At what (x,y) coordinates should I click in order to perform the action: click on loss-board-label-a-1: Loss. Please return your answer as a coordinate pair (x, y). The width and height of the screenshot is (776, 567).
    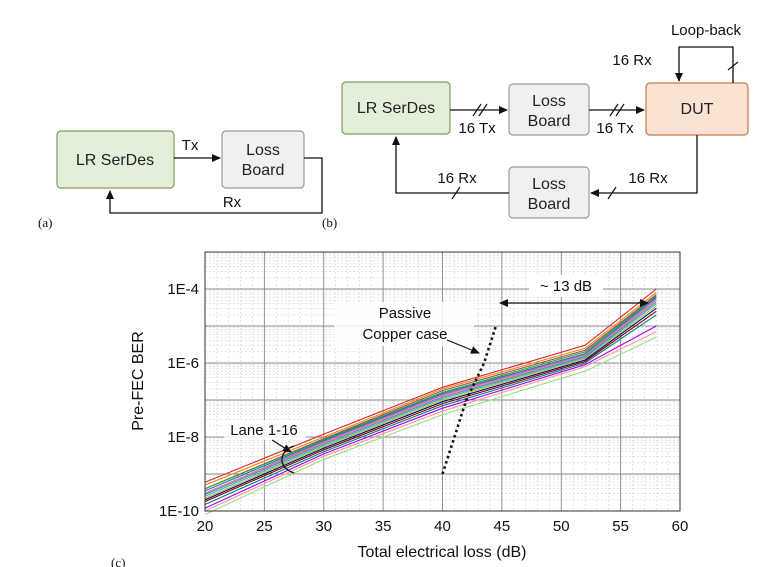
    Looking at the image, I should click on (263, 150).